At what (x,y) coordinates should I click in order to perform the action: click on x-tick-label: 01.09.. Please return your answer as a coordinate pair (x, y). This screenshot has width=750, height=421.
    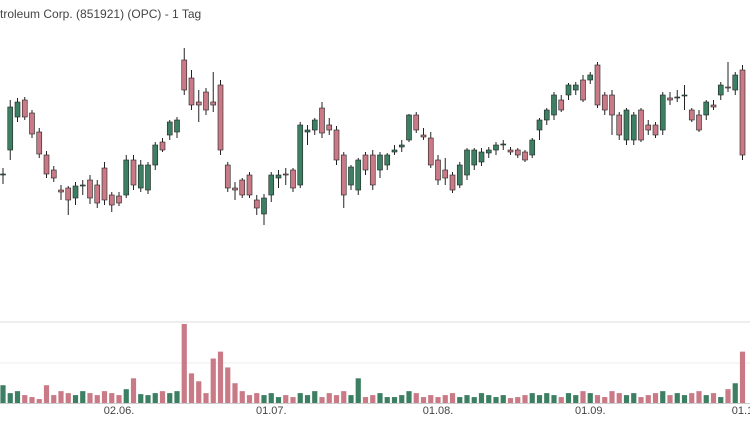
    Looking at the image, I should click on (590, 411).